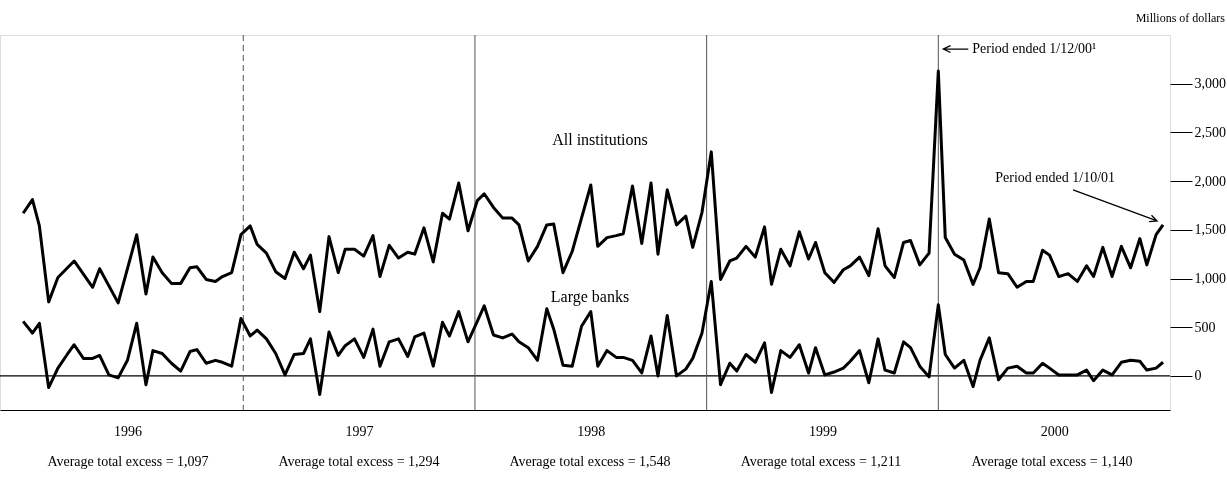 This screenshot has height=478, width=1227. I want to click on y-tick-label: 500, so click(1205, 327).